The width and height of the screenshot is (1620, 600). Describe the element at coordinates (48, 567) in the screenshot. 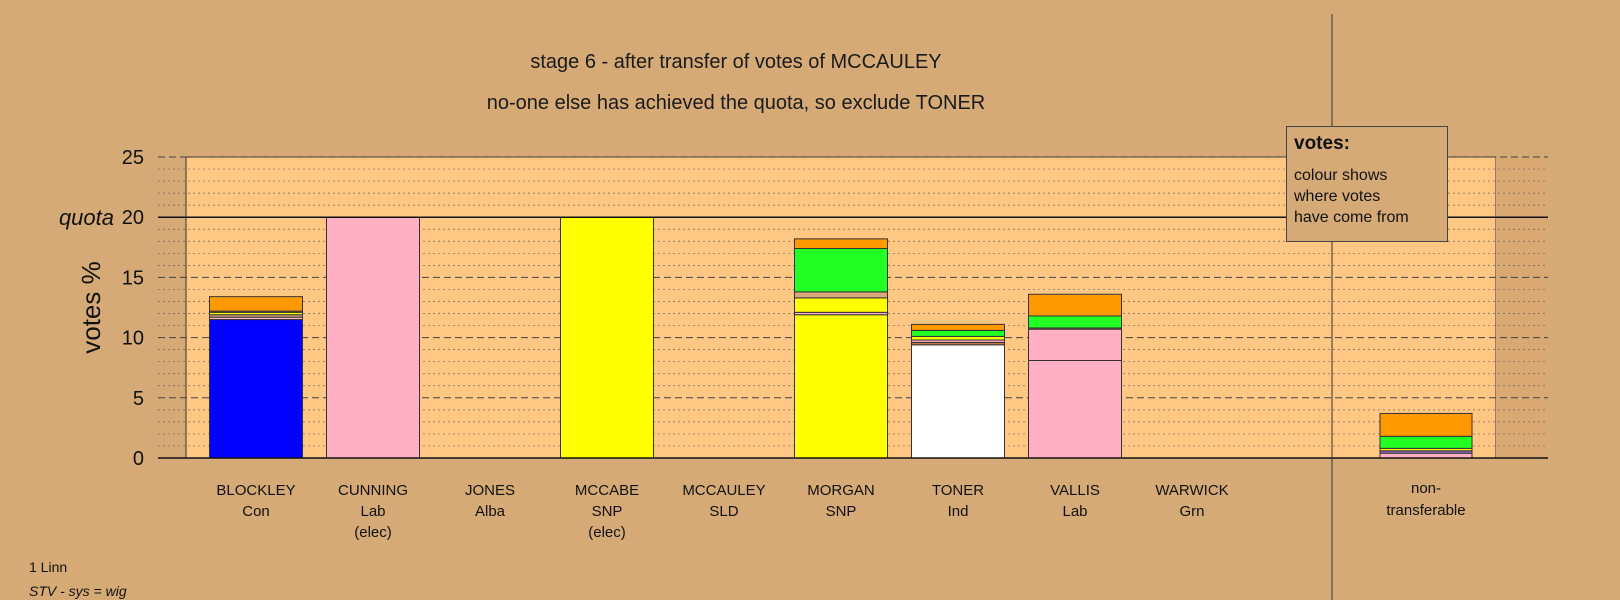

I see `footer-area: 1 Linn` at that location.